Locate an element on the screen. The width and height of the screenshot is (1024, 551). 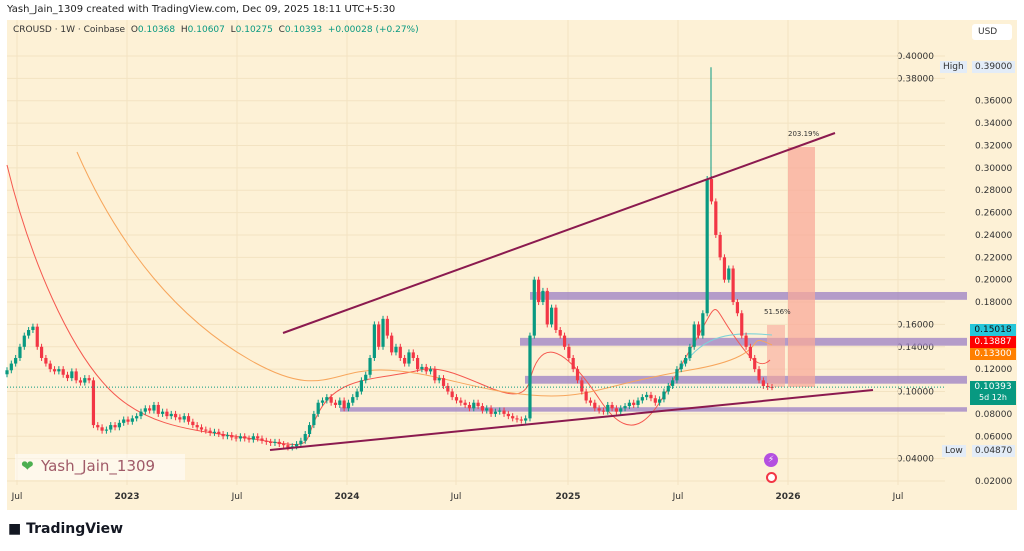
open-value: 0.10368 is located at coordinates (156, 30).